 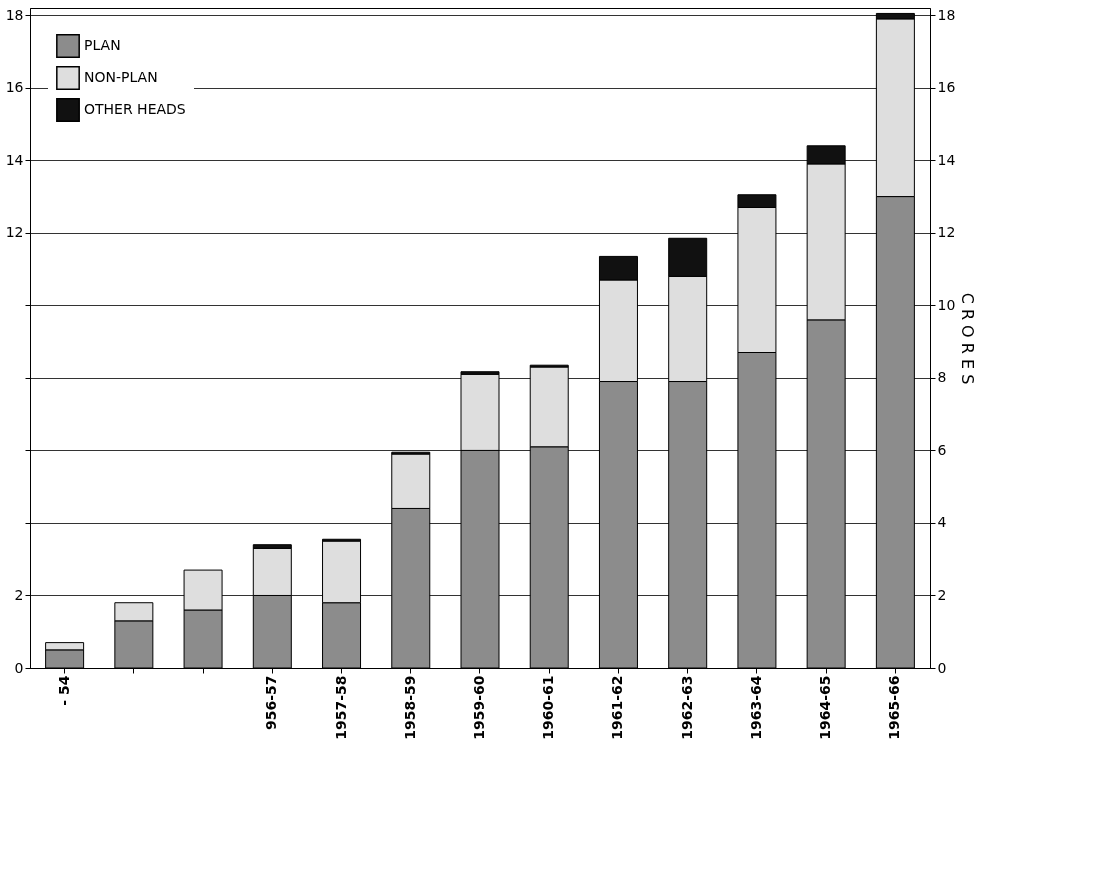 I want to click on y-tick-label: 0, so click(x=19, y=667).